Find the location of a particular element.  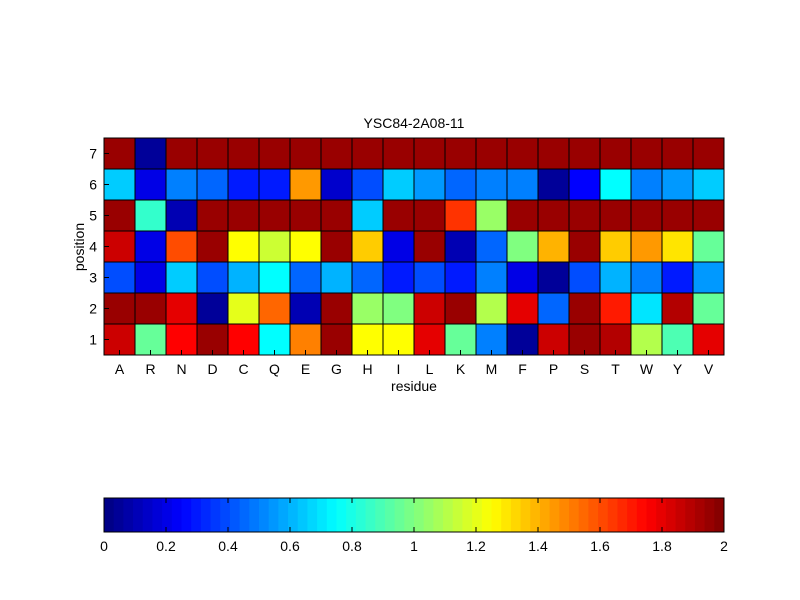

x-tick-label: G is located at coordinates (336, 369).